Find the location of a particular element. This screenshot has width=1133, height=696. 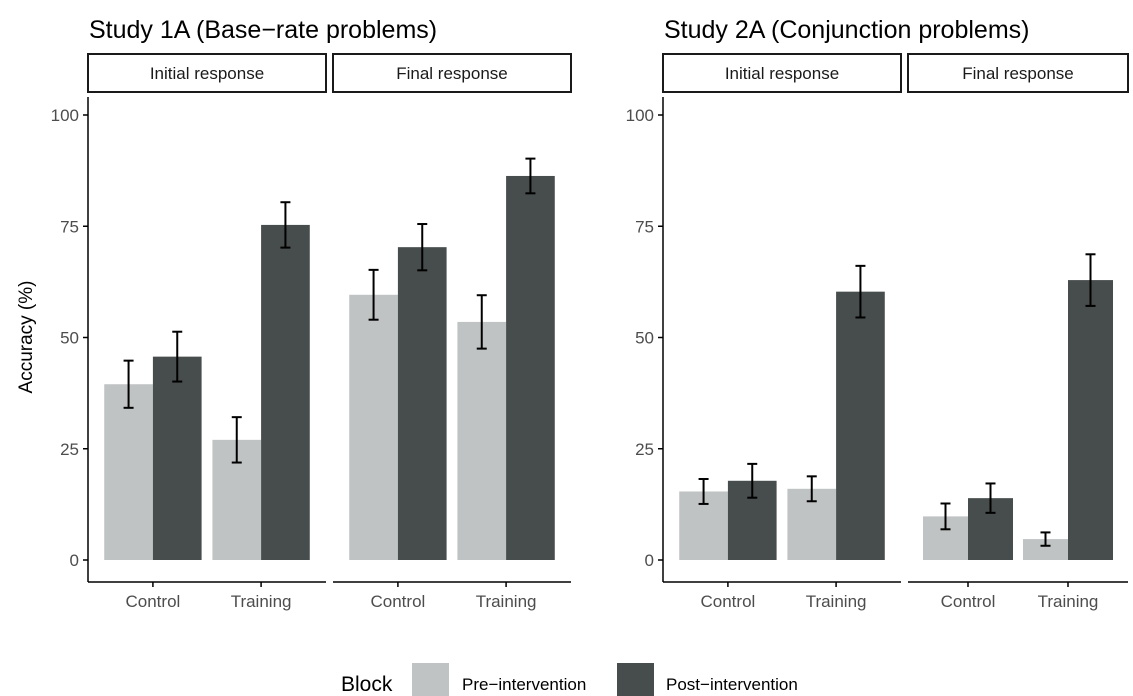

legend-swatch-pre is located at coordinates (430, 679).